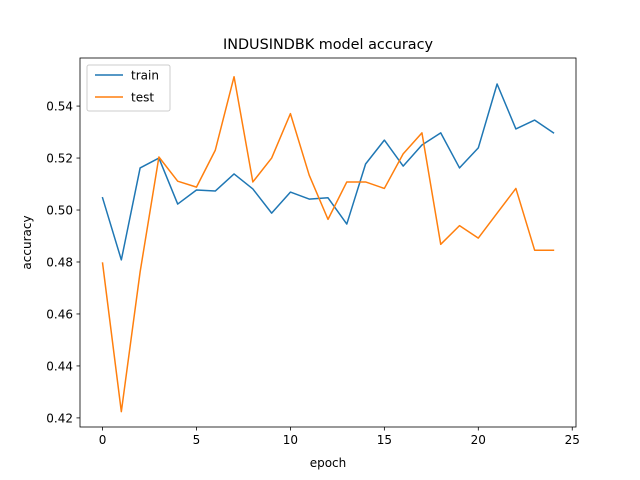 The image size is (640, 480). I want to click on y-tick-label: 0.50, so click(59, 211).